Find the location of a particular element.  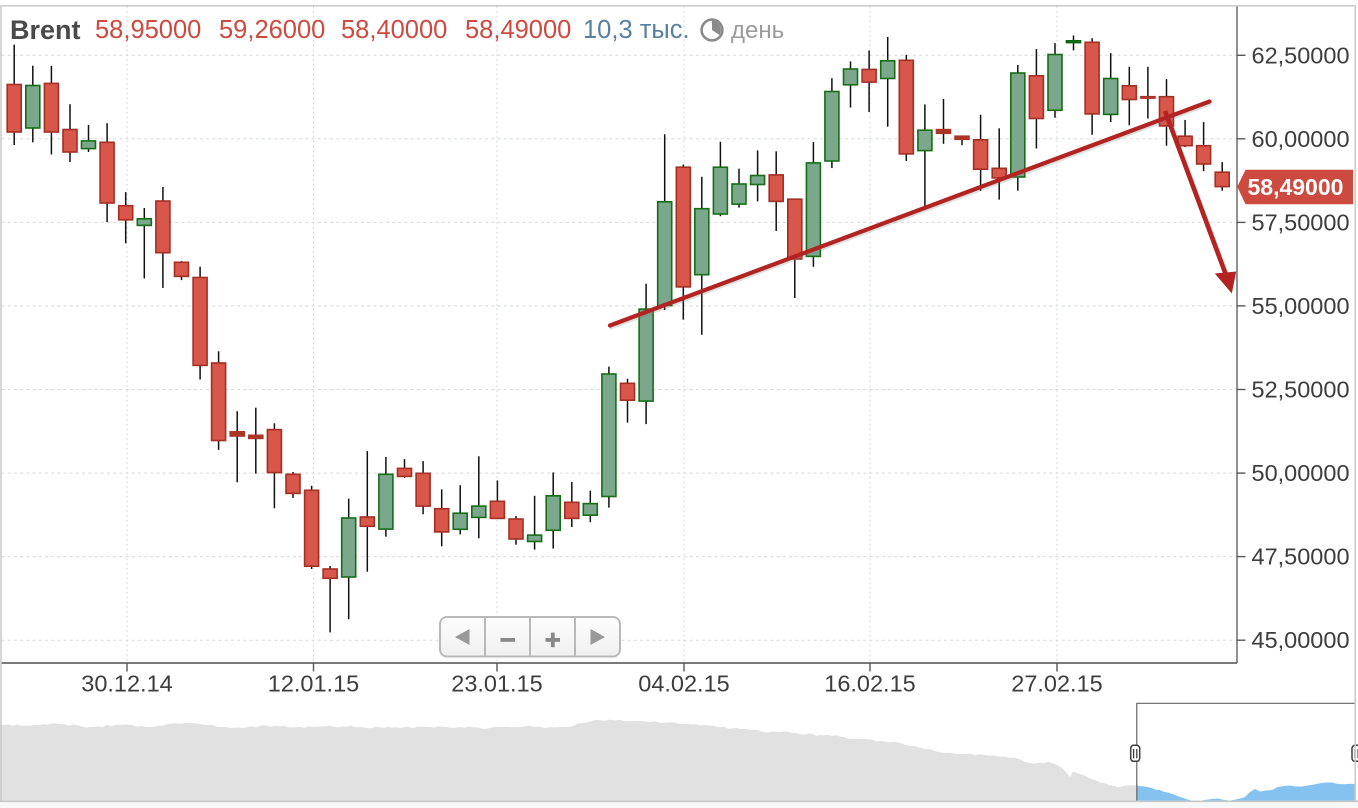

svg-text: 59,26000 is located at coordinates (272, 30).